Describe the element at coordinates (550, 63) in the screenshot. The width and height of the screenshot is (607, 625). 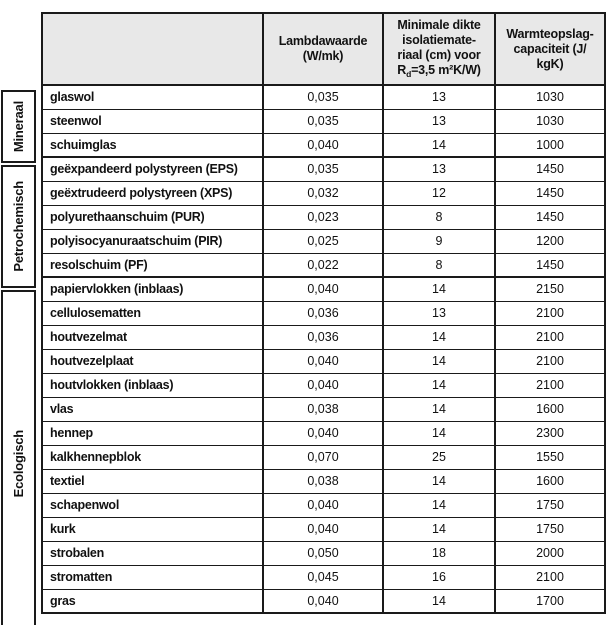
I see `header-warmte-line3: kgK)` at that location.